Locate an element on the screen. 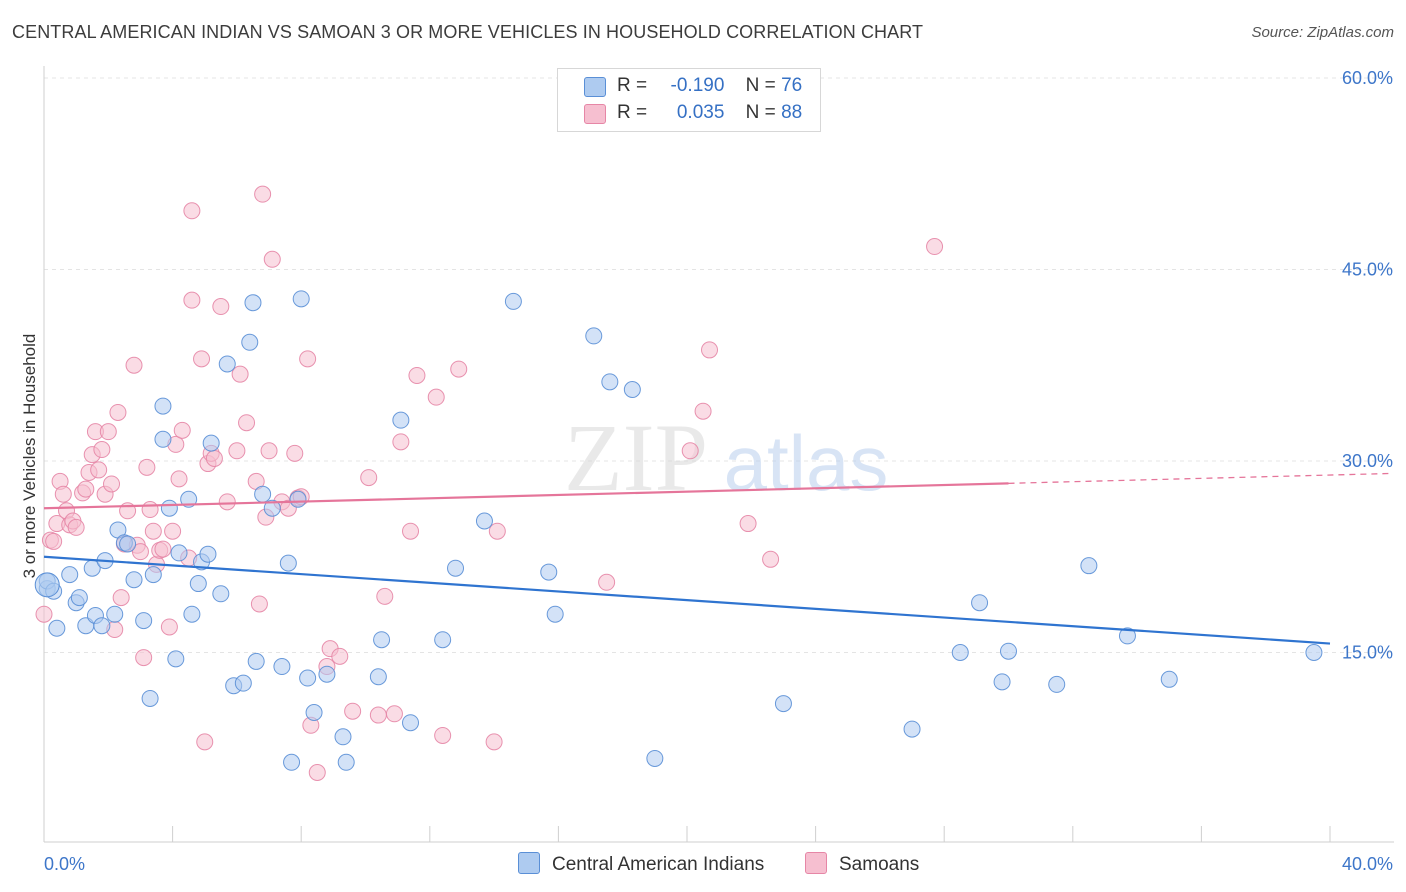 Image resolution: width=1406 pixels, height=892 pixels. y-tick-label: 15.0% is located at coordinates (1367, 653).